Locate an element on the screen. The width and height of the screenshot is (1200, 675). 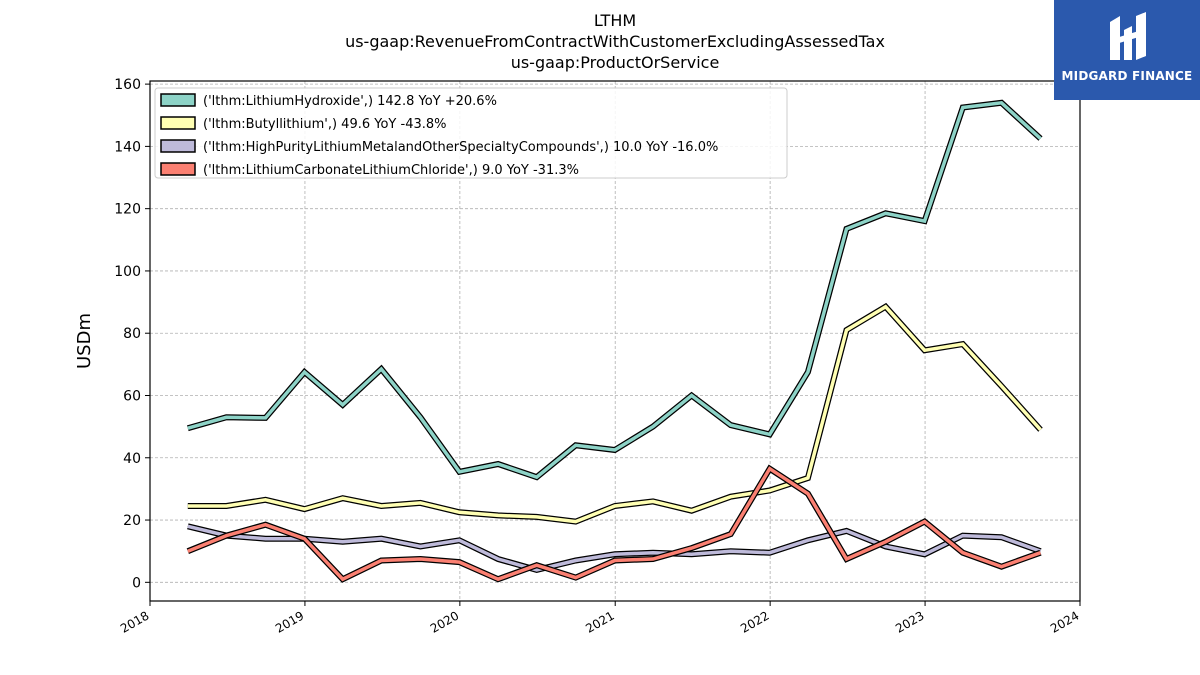
y-axis-label: USDm is located at coordinates (84, 341).